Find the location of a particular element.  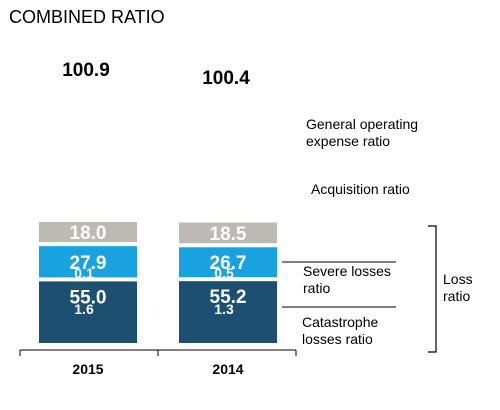

bar-general-operating-expense-ratio-2015 is located at coordinates (88, 232).